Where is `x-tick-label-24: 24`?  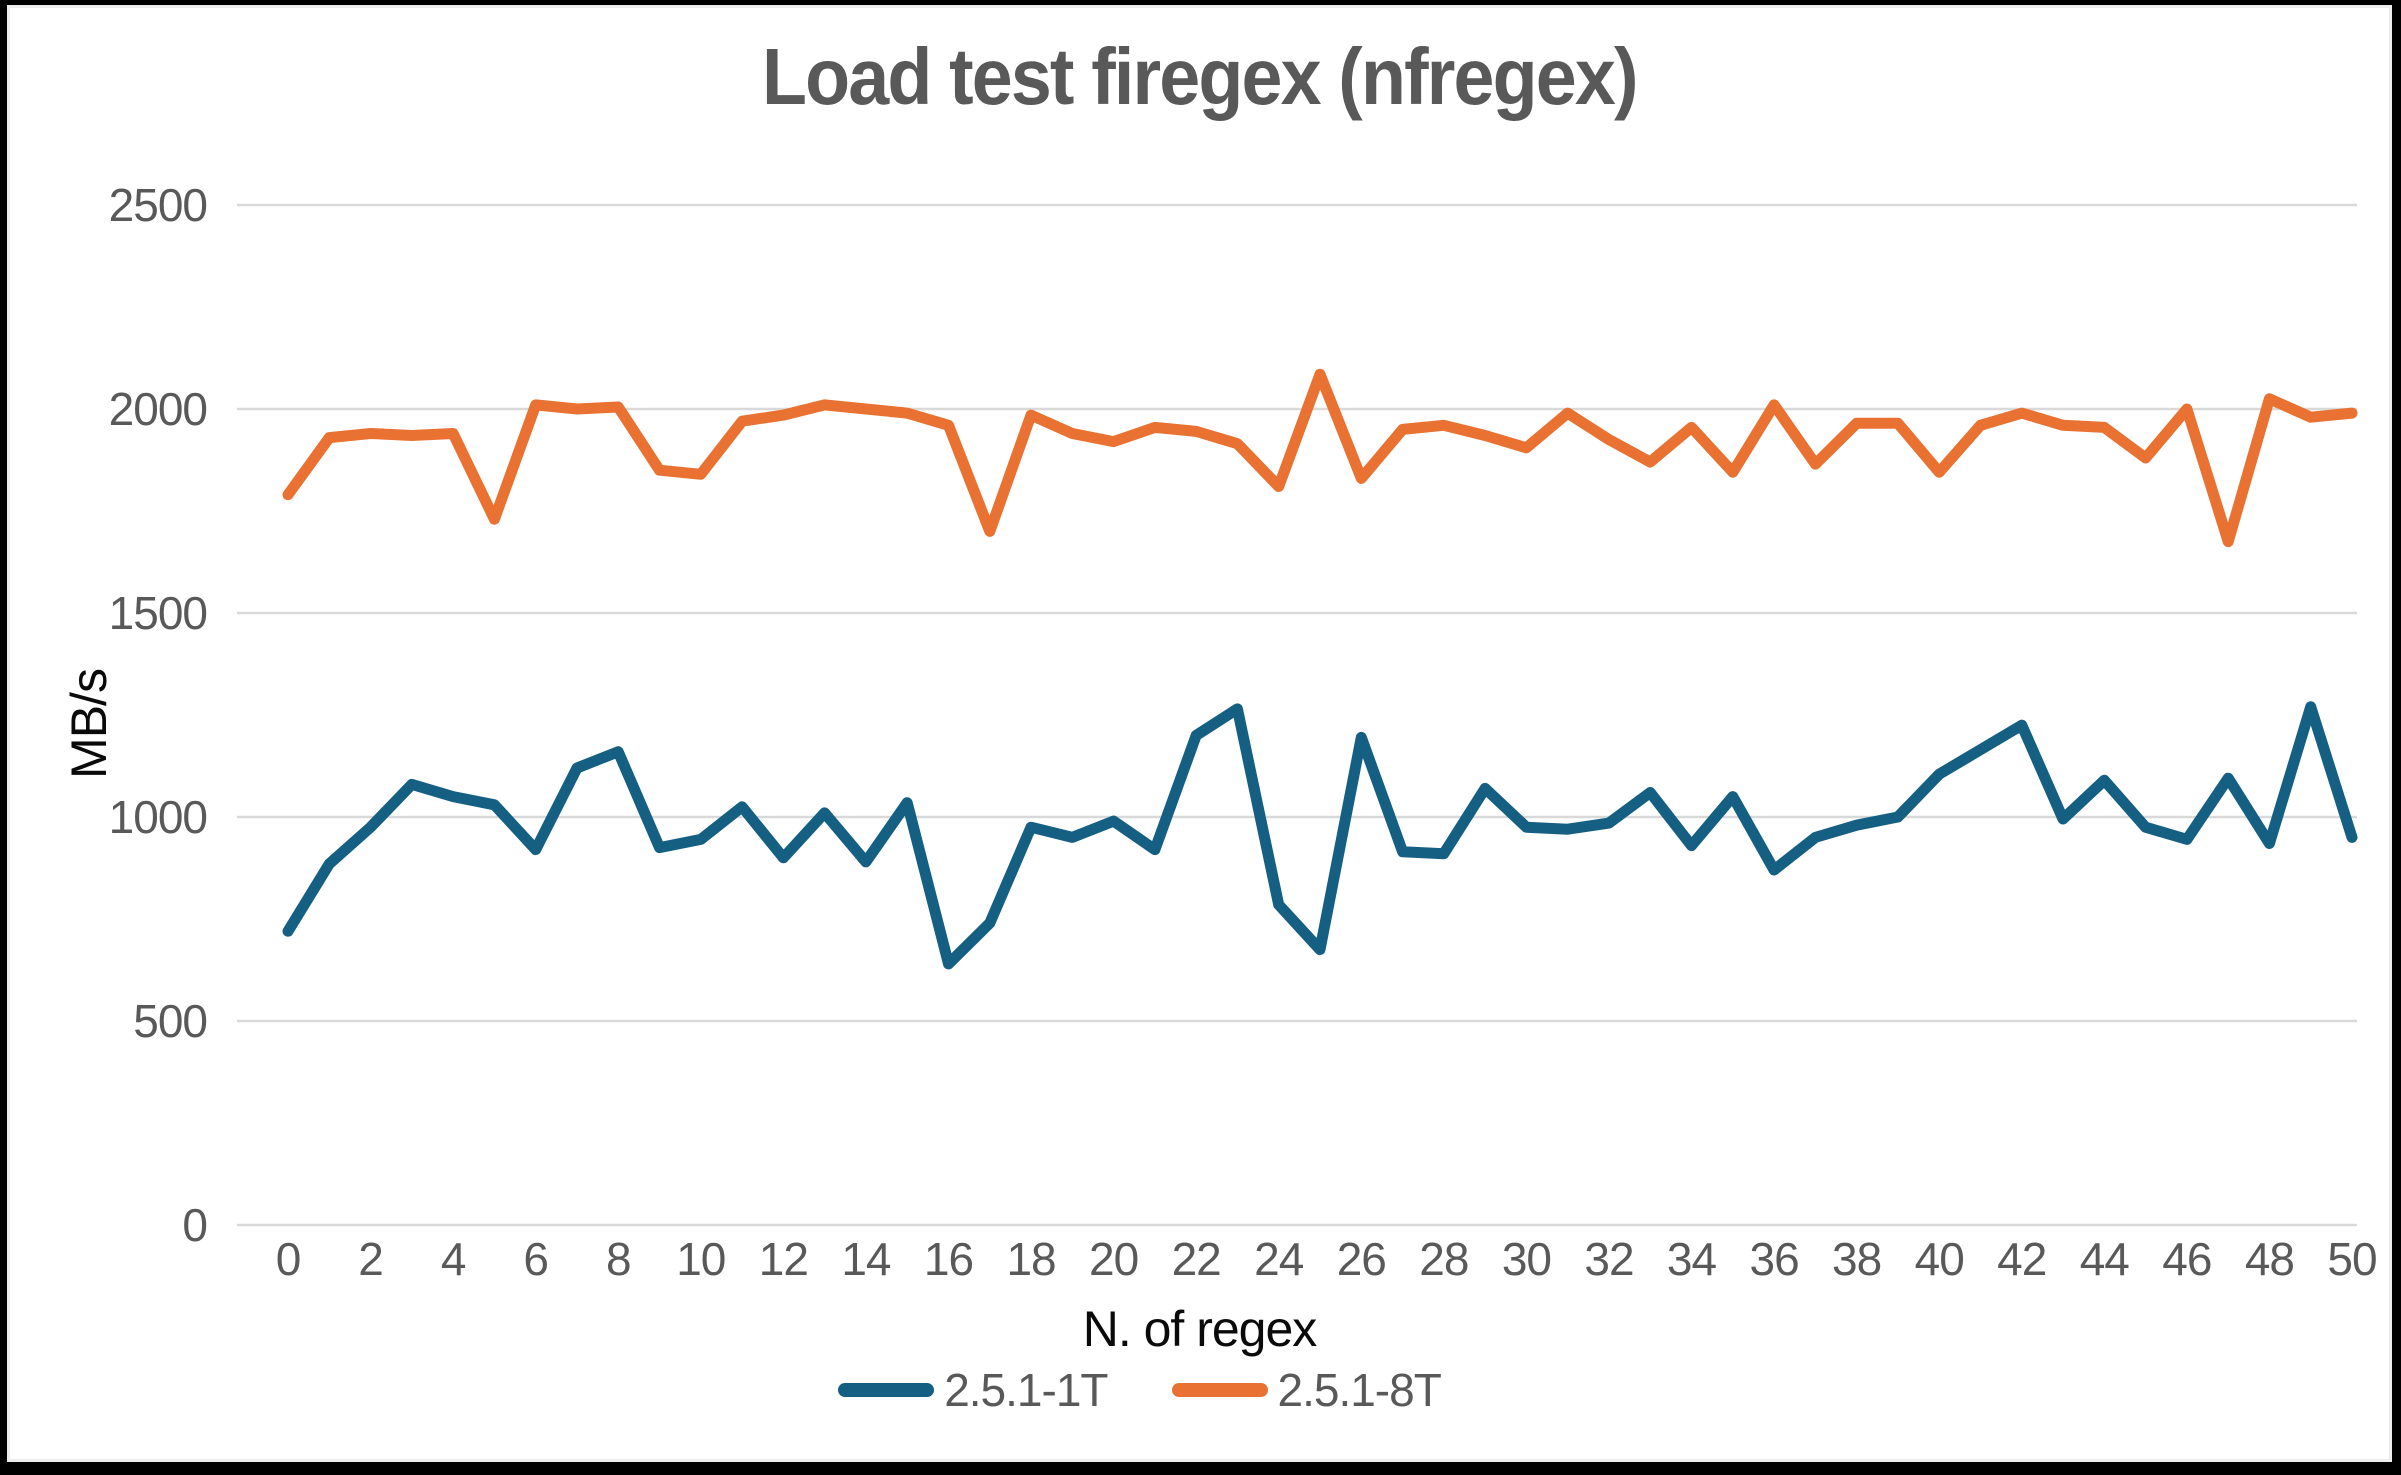 x-tick-label-24: 24 is located at coordinates (1279, 1259).